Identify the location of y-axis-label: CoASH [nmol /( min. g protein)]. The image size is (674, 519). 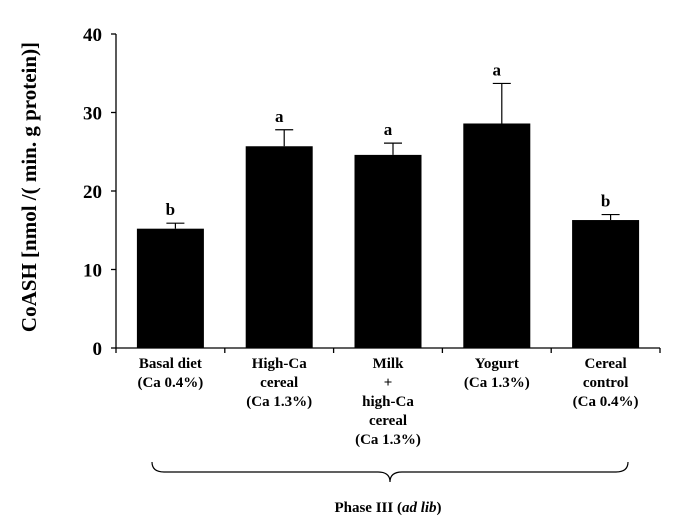
(29, 187).